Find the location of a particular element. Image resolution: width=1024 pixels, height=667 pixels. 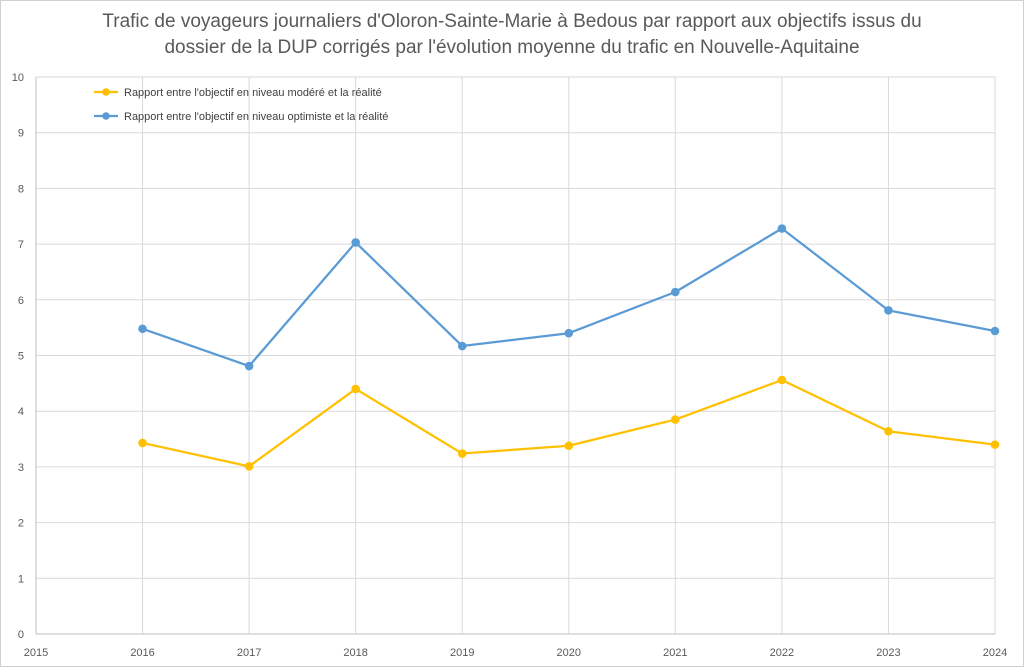

y-tick-label: 10 is located at coordinates (18, 78).